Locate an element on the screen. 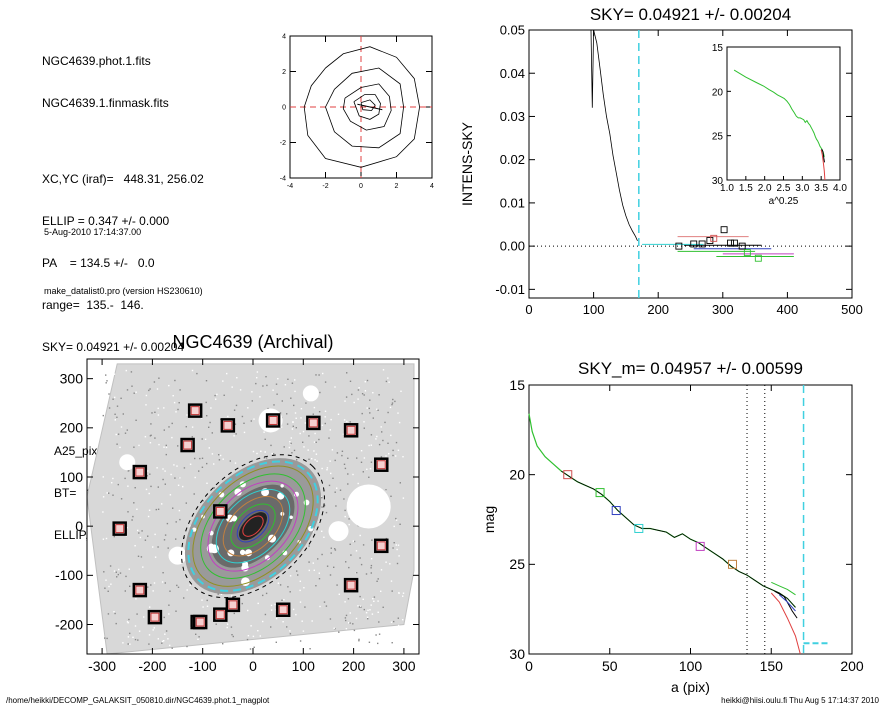  mag-marker is located at coordinates (732, 564).